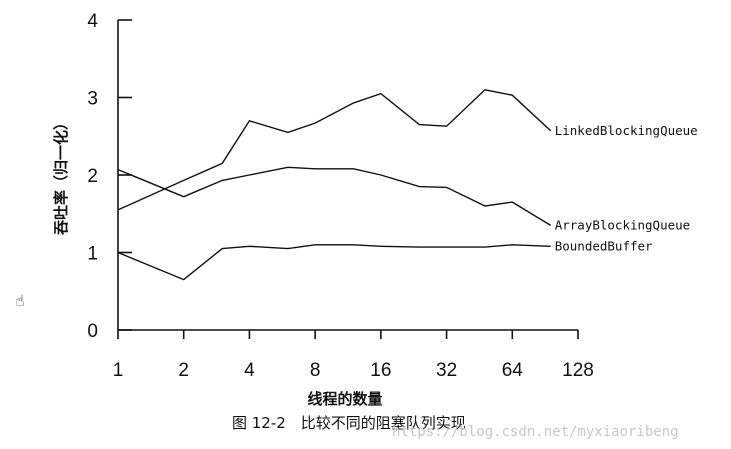 The height and width of the screenshot is (449, 731). What do you see at coordinates (446, 370) in the screenshot?
I see `x-tick-label: 32` at bounding box center [446, 370].